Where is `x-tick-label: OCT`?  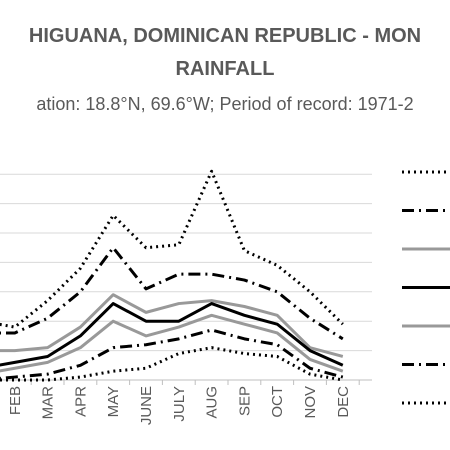
x-tick-label: OCT is located at coordinates (277, 402).